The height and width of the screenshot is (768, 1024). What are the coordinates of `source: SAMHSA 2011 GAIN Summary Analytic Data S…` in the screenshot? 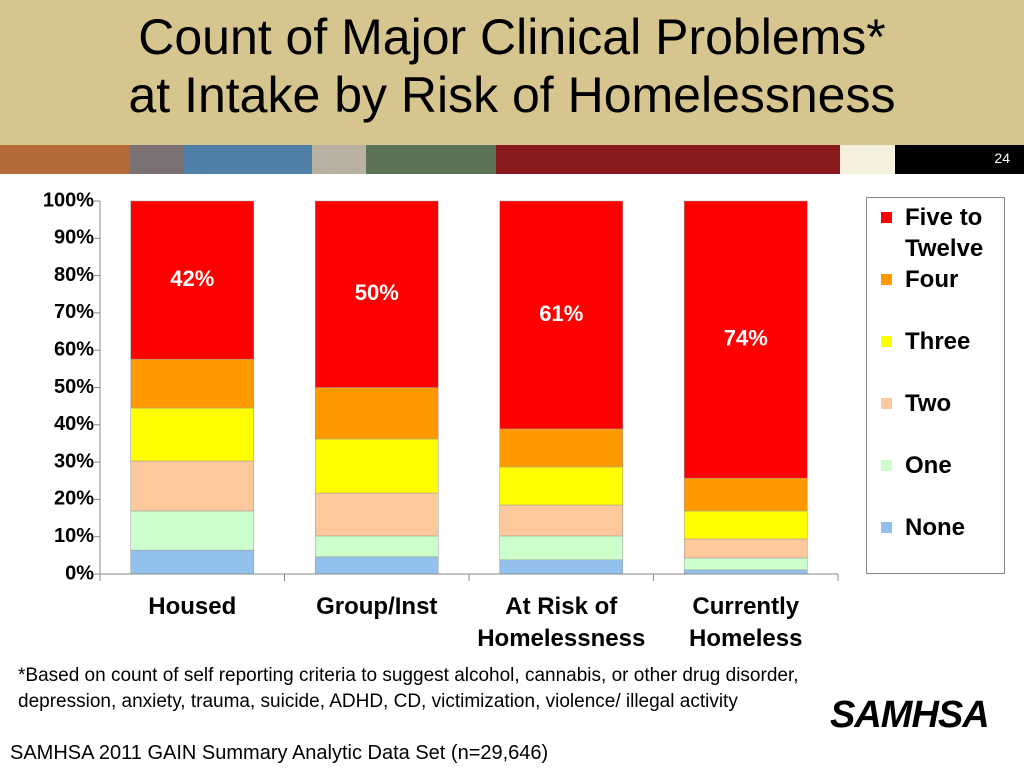 It's located at (279, 753).